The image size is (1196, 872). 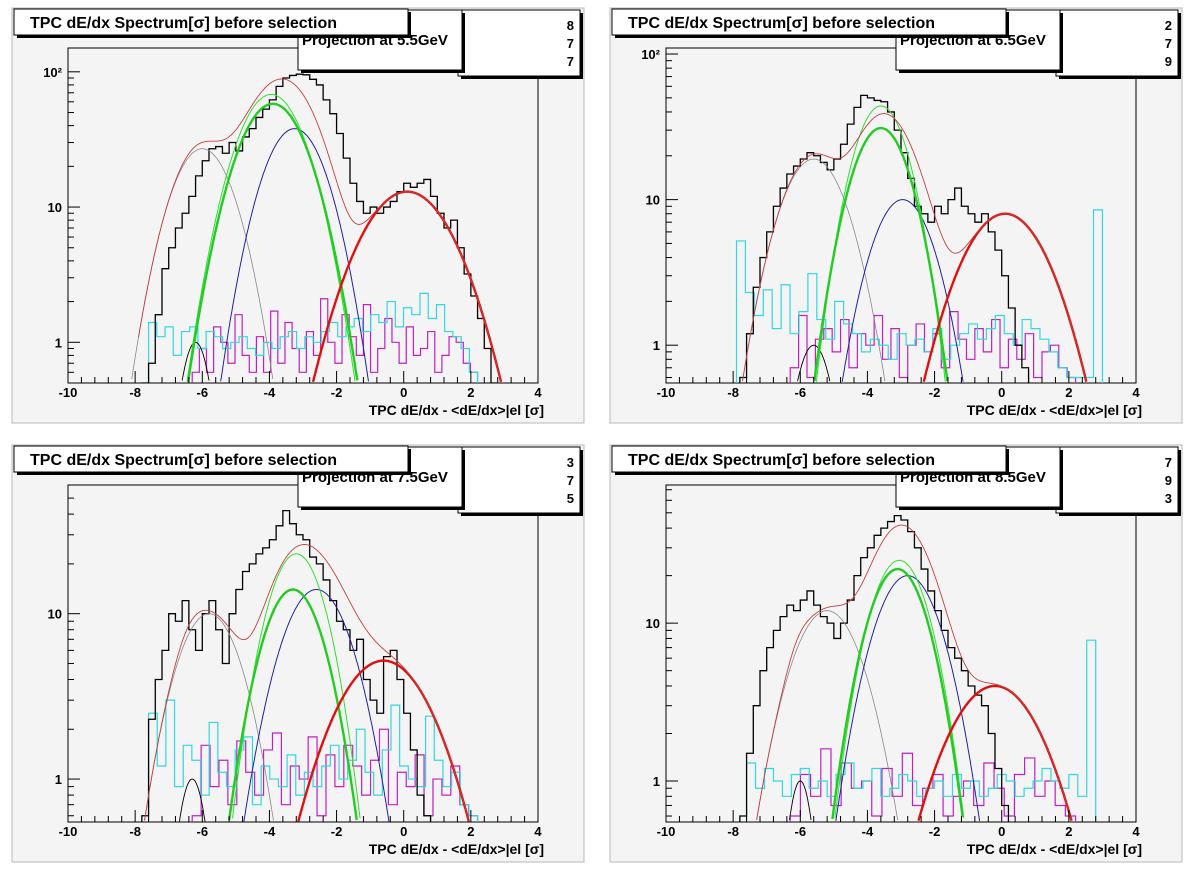 I want to click on stats-value: 8, so click(x=570, y=25).